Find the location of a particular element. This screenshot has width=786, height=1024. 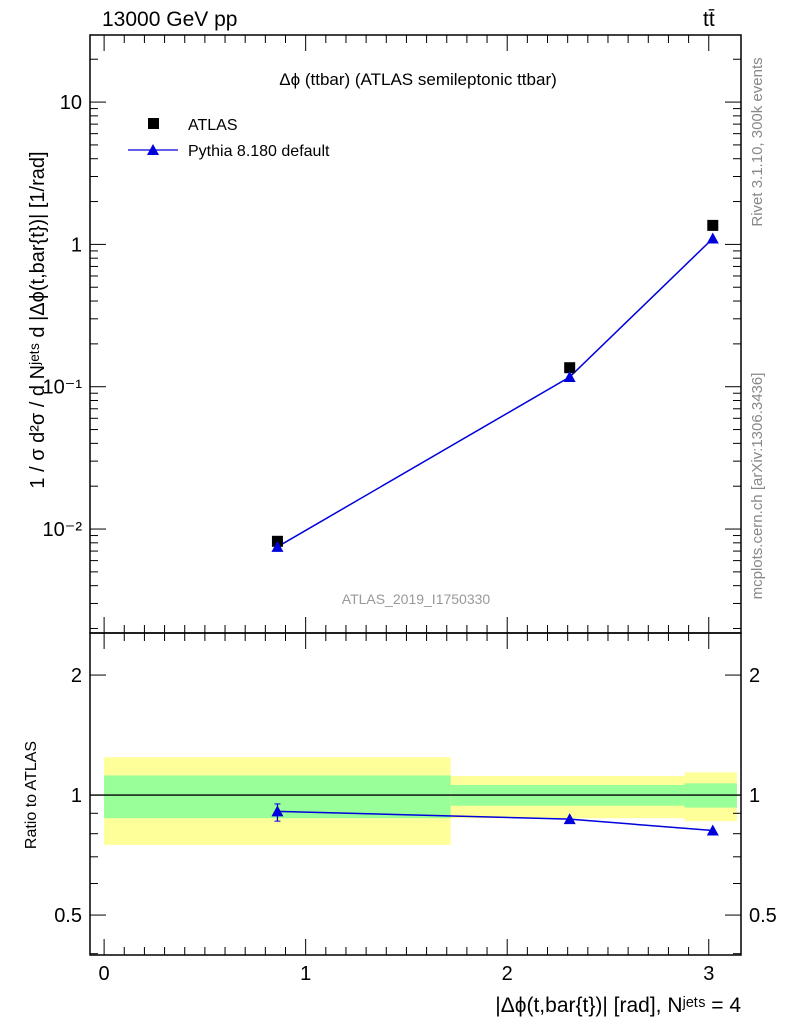

ratio-y-tick-label: 0.5 is located at coordinates (68, 916).